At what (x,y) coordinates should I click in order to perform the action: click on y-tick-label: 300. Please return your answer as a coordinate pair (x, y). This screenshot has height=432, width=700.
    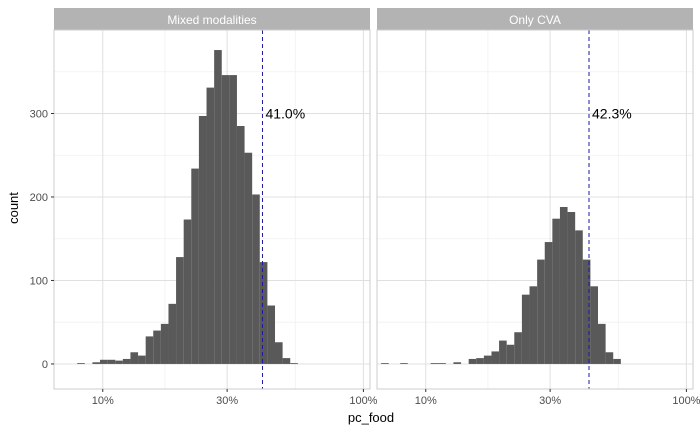
    Looking at the image, I should click on (39, 114).